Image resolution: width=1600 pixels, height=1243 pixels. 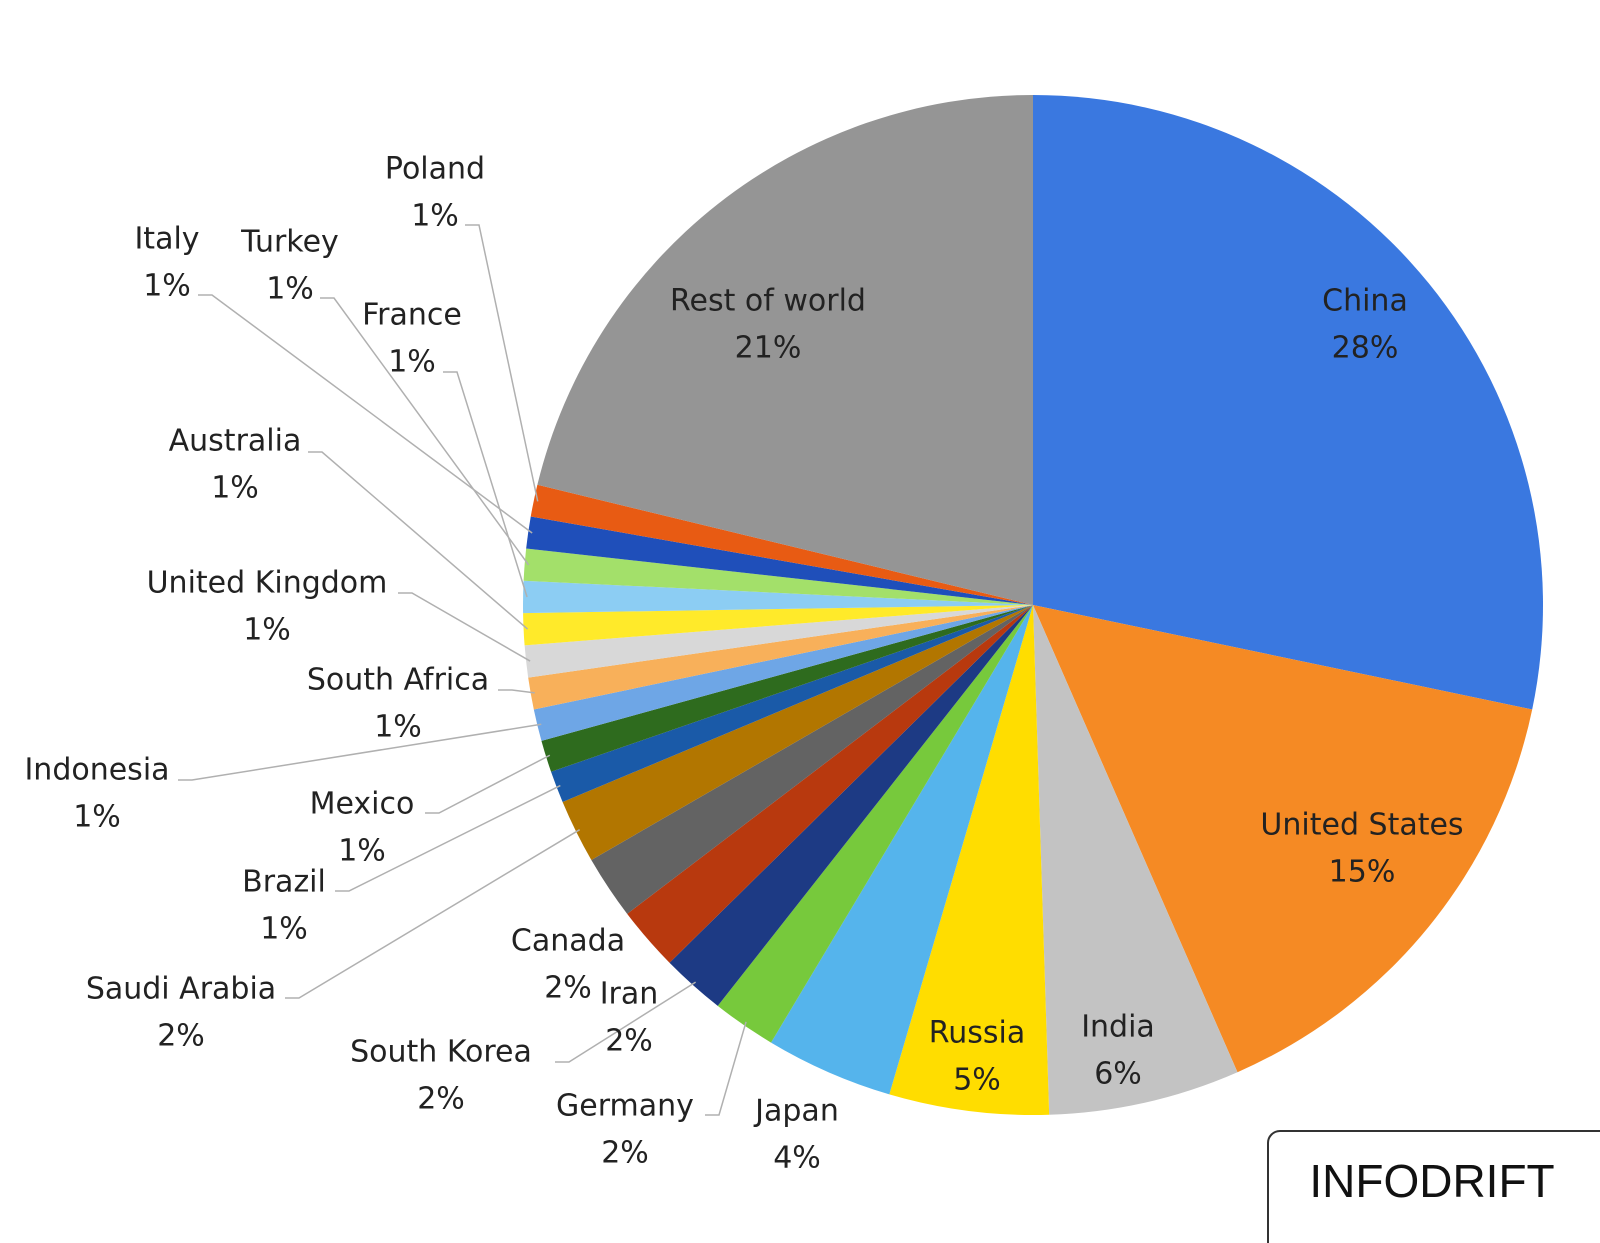 What do you see at coordinates (267, 583) in the screenshot?
I see `slice-label: United Kingdom` at bounding box center [267, 583].